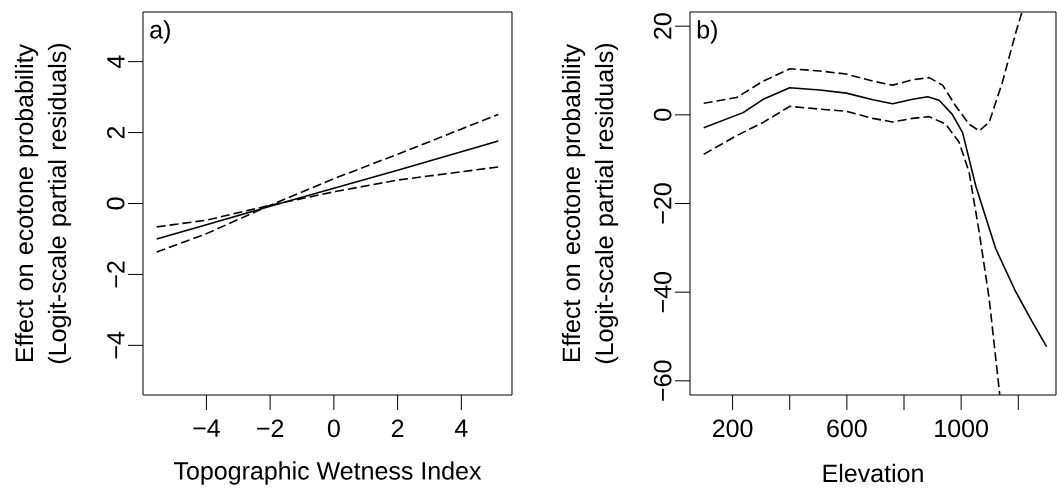 This screenshot has height=496, width=1057. Describe the element at coordinates (707, 32) in the screenshot. I see `annotation: b)` at that location.